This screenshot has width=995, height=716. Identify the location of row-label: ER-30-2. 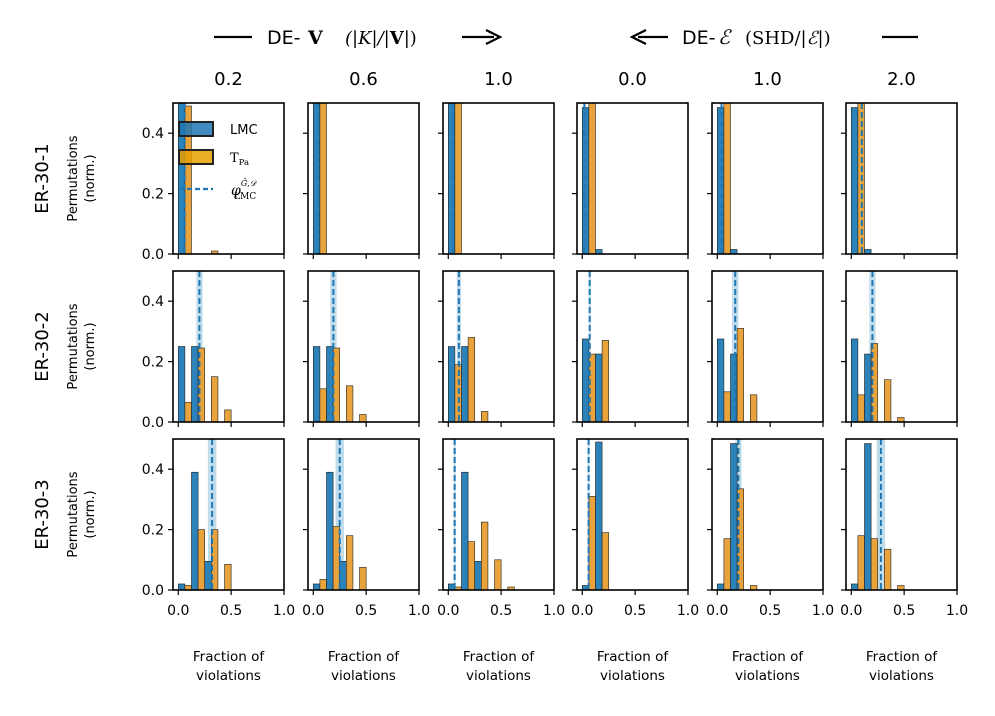
(42, 346).